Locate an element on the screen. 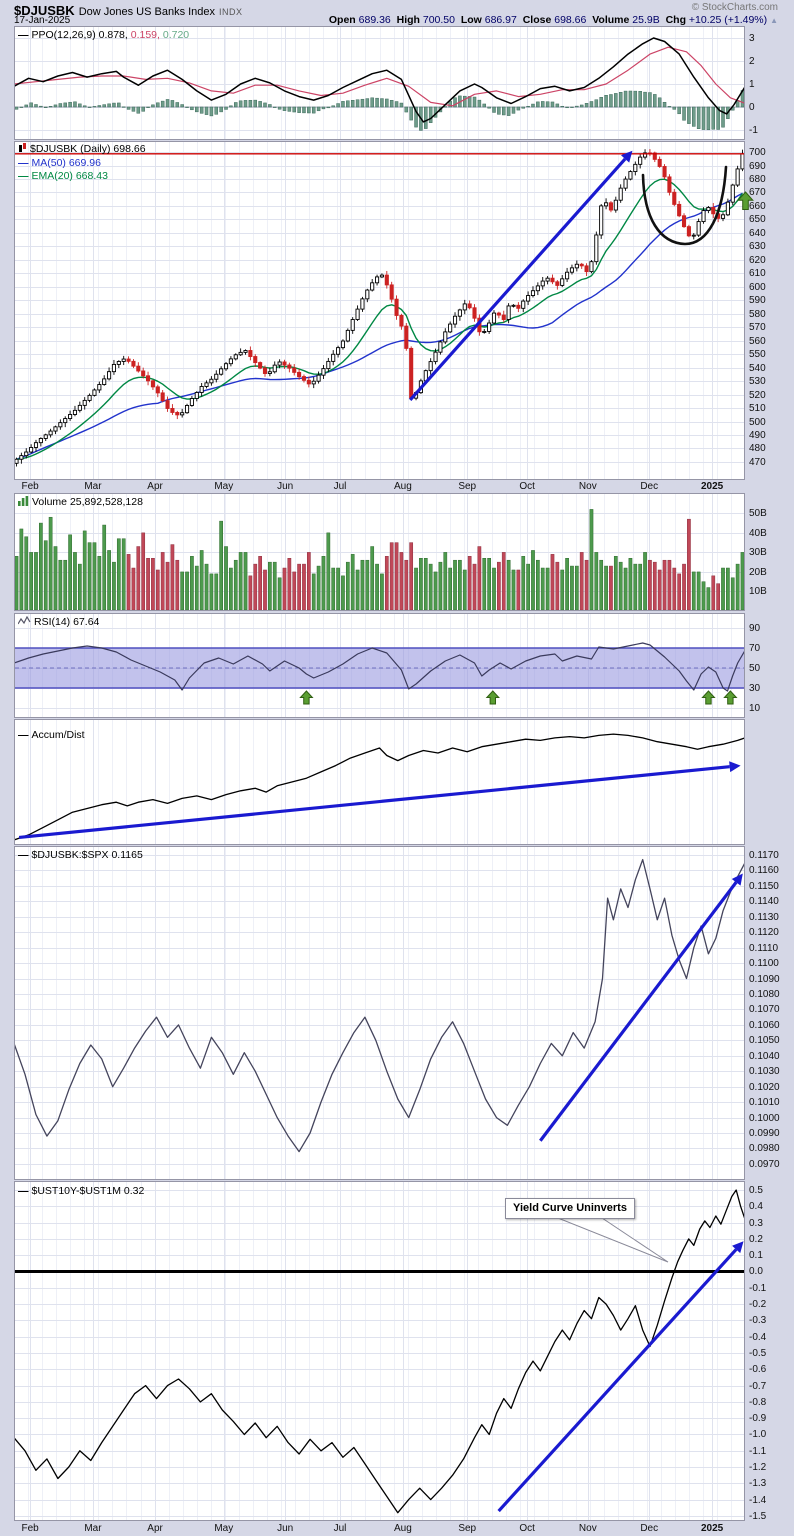 The image size is (794, 1536). y-axis-tick: 90 is located at coordinates (755, 628).